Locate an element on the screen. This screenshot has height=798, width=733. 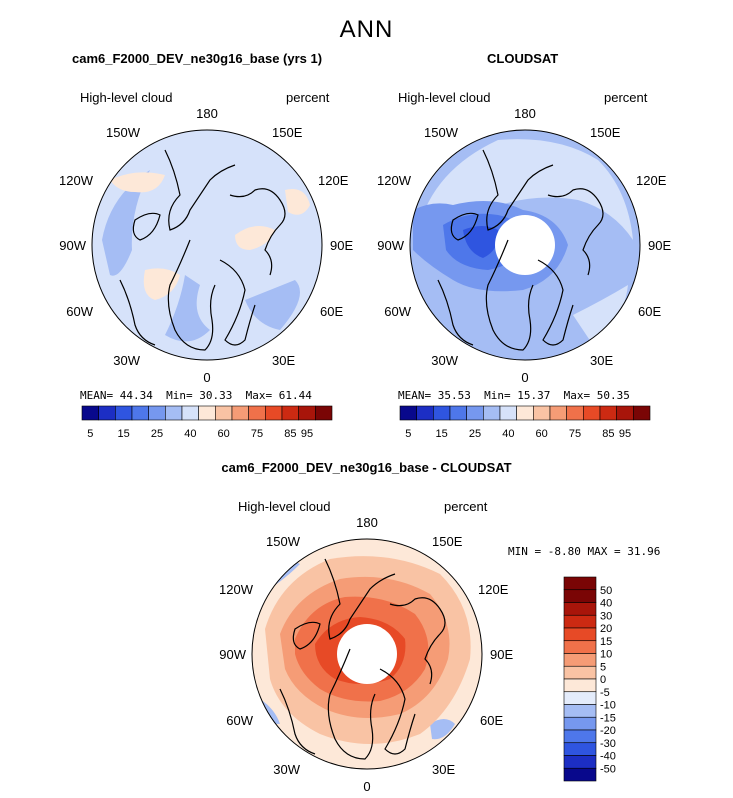
panel-1-title: cam6_F2000_DEV_ne30g16_base (yrs 1) is located at coordinates (197, 58).